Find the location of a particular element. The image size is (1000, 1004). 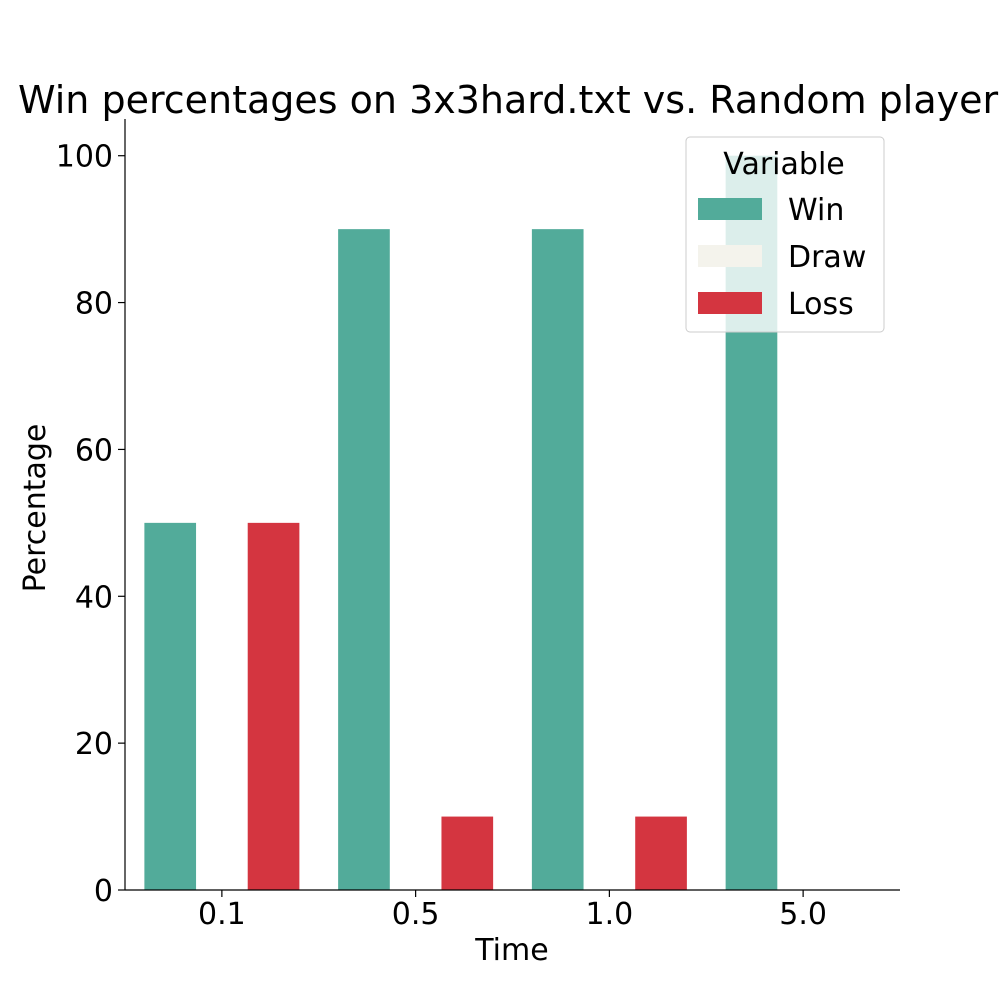

legend-label-win: Win is located at coordinates (816, 210).